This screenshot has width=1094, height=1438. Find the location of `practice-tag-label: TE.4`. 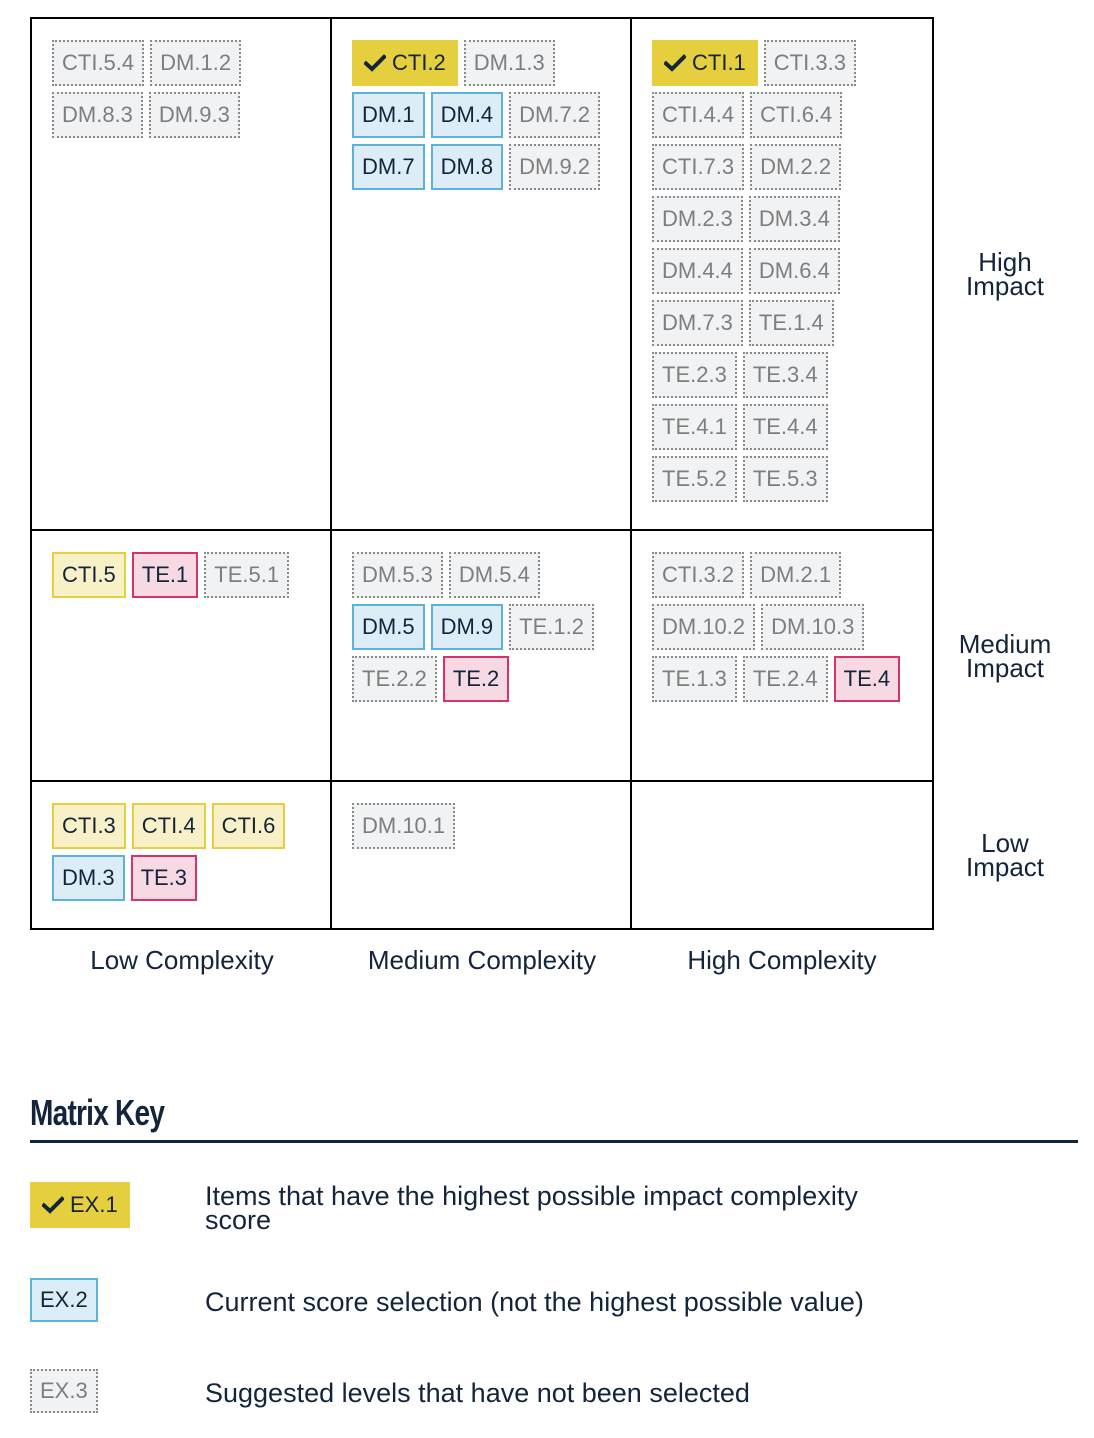

practice-tag-label: TE.4 is located at coordinates (867, 678).